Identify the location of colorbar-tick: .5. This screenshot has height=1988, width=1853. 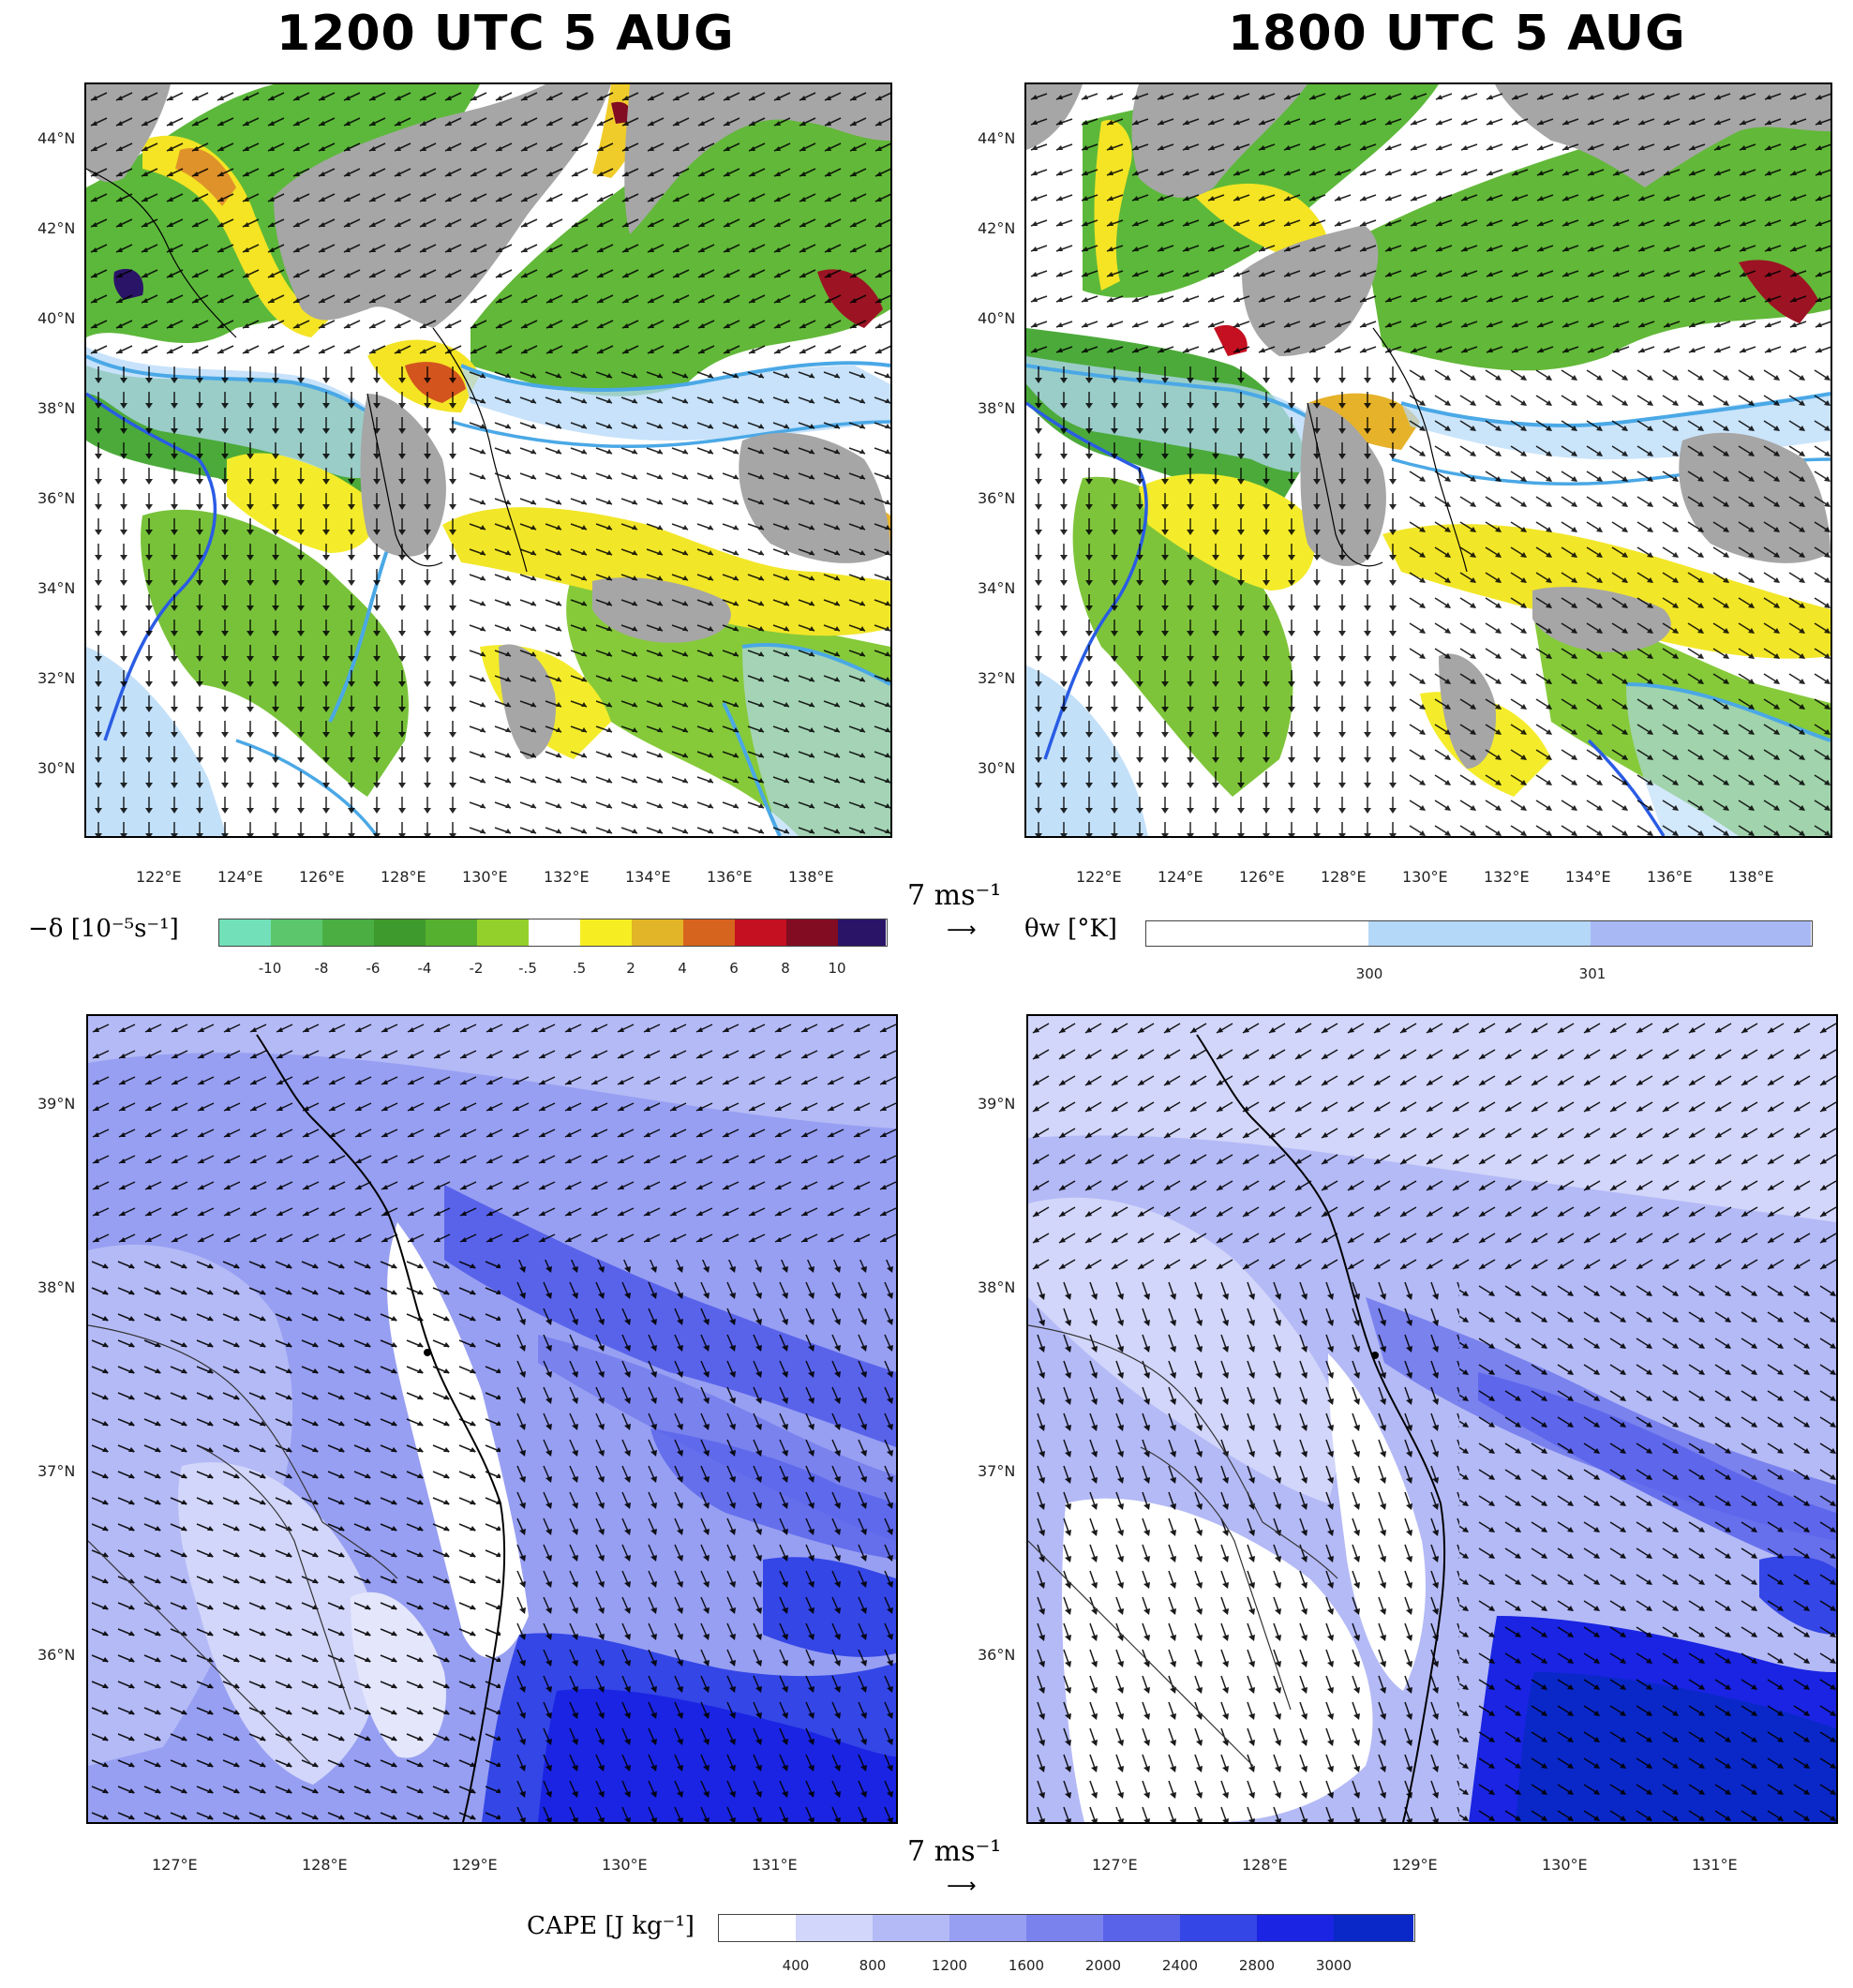
(579, 969).